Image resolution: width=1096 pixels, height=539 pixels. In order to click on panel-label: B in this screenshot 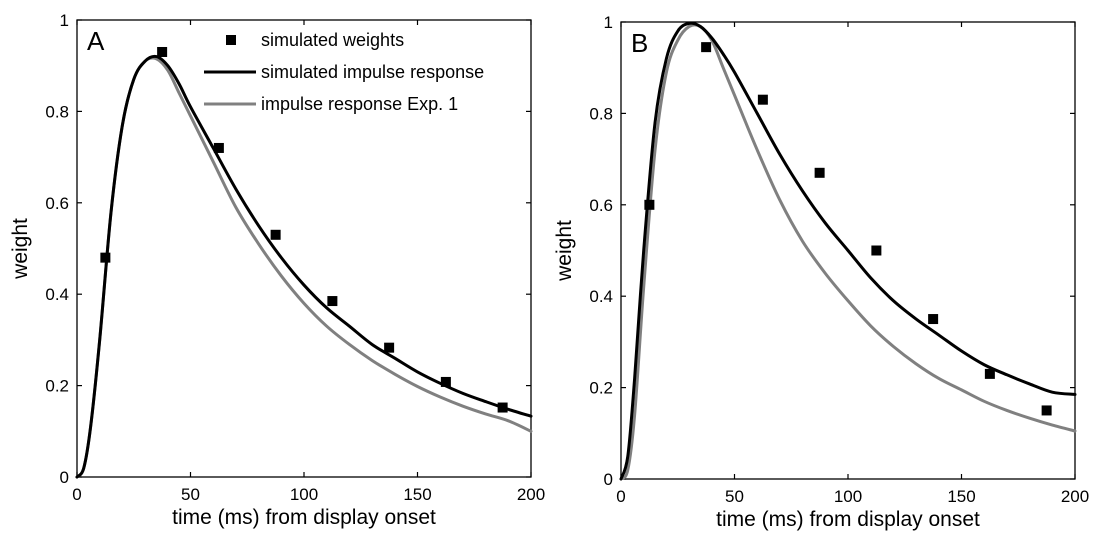, I will do `click(639, 43)`.